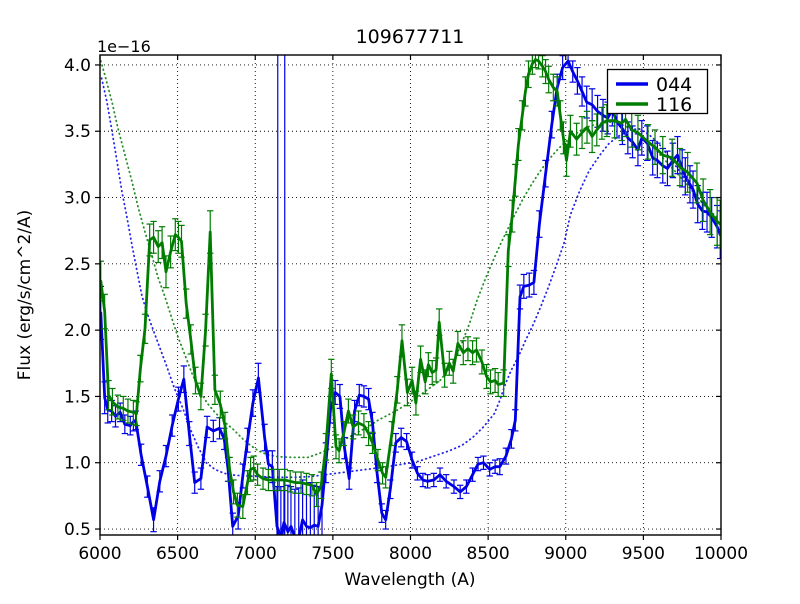  What do you see at coordinates (255, 554) in the screenshot?
I see `x-tick-label: 7000` at bounding box center [255, 554].